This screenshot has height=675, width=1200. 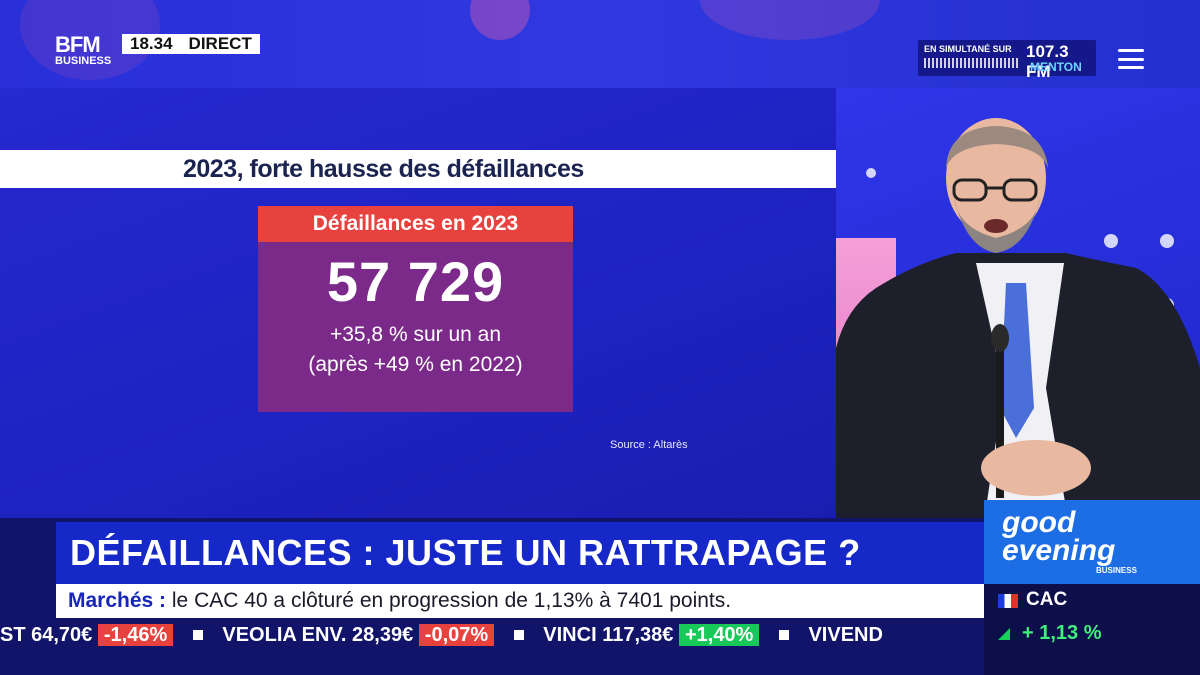 I want to click on logo-brand: BFM, so click(x=78, y=44).